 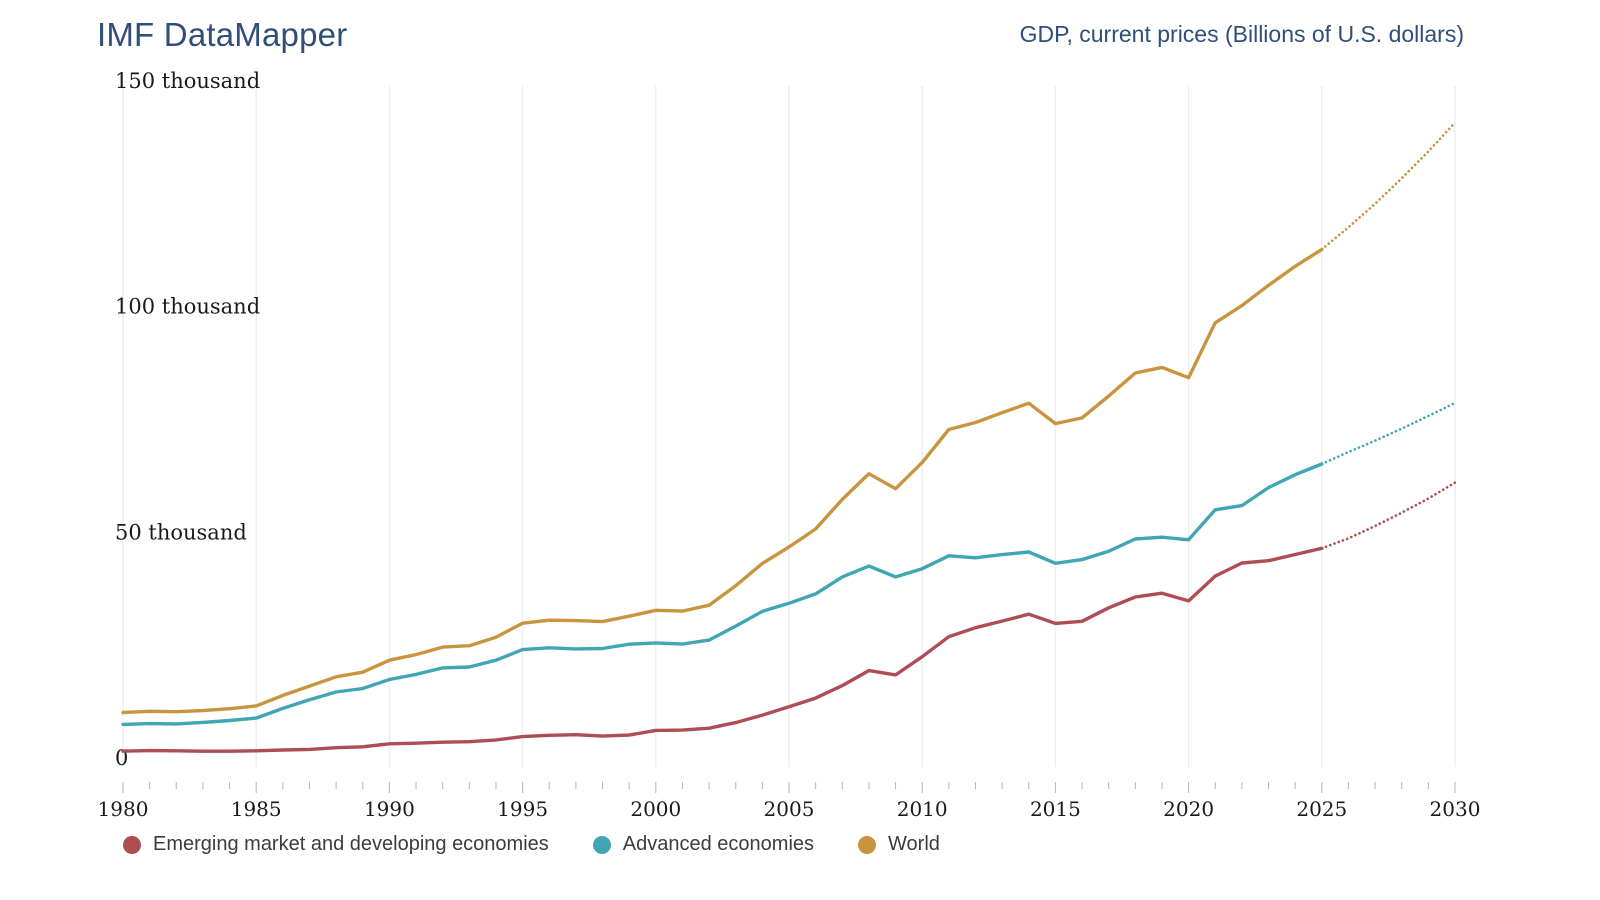 What do you see at coordinates (1321, 809) in the screenshot?
I see `x-axis-label-2025: 2025` at bounding box center [1321, 809].